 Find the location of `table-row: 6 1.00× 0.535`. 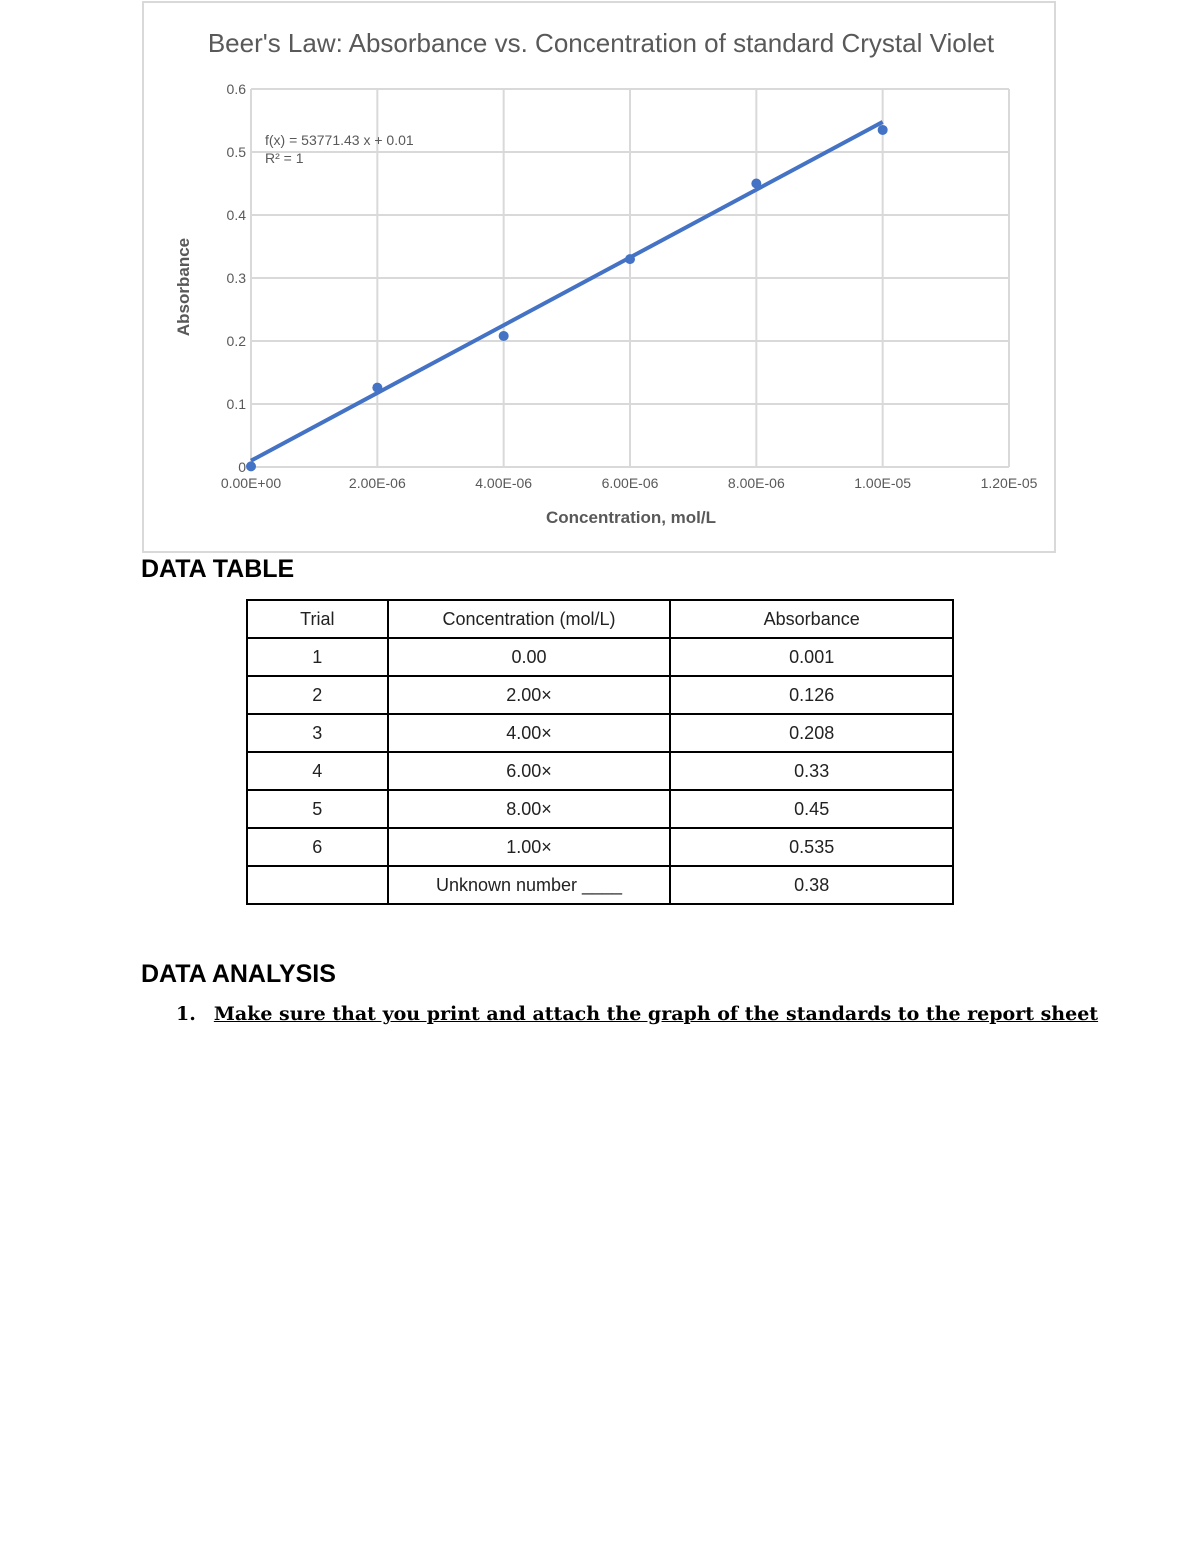

table-row: 6 1.00× 0.535 is located at coordinates (600, 847).